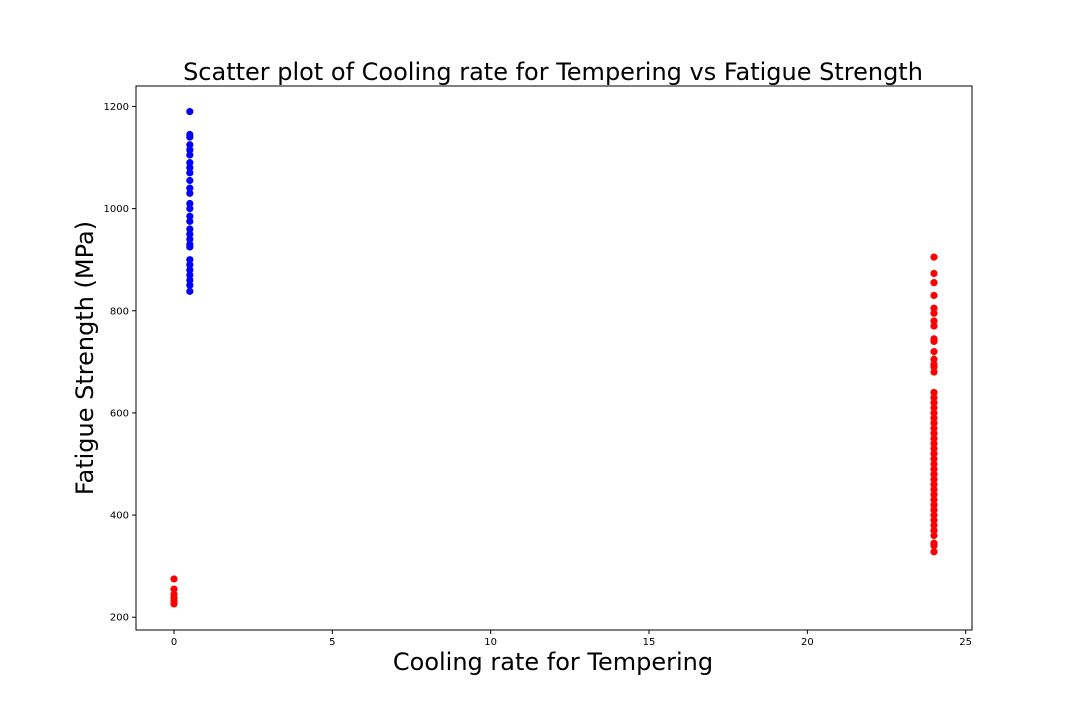  What do you see at coordinates (807, 642) in the screenshot?
I see `x-tick-label: 20` at bounding box center [807, 642].